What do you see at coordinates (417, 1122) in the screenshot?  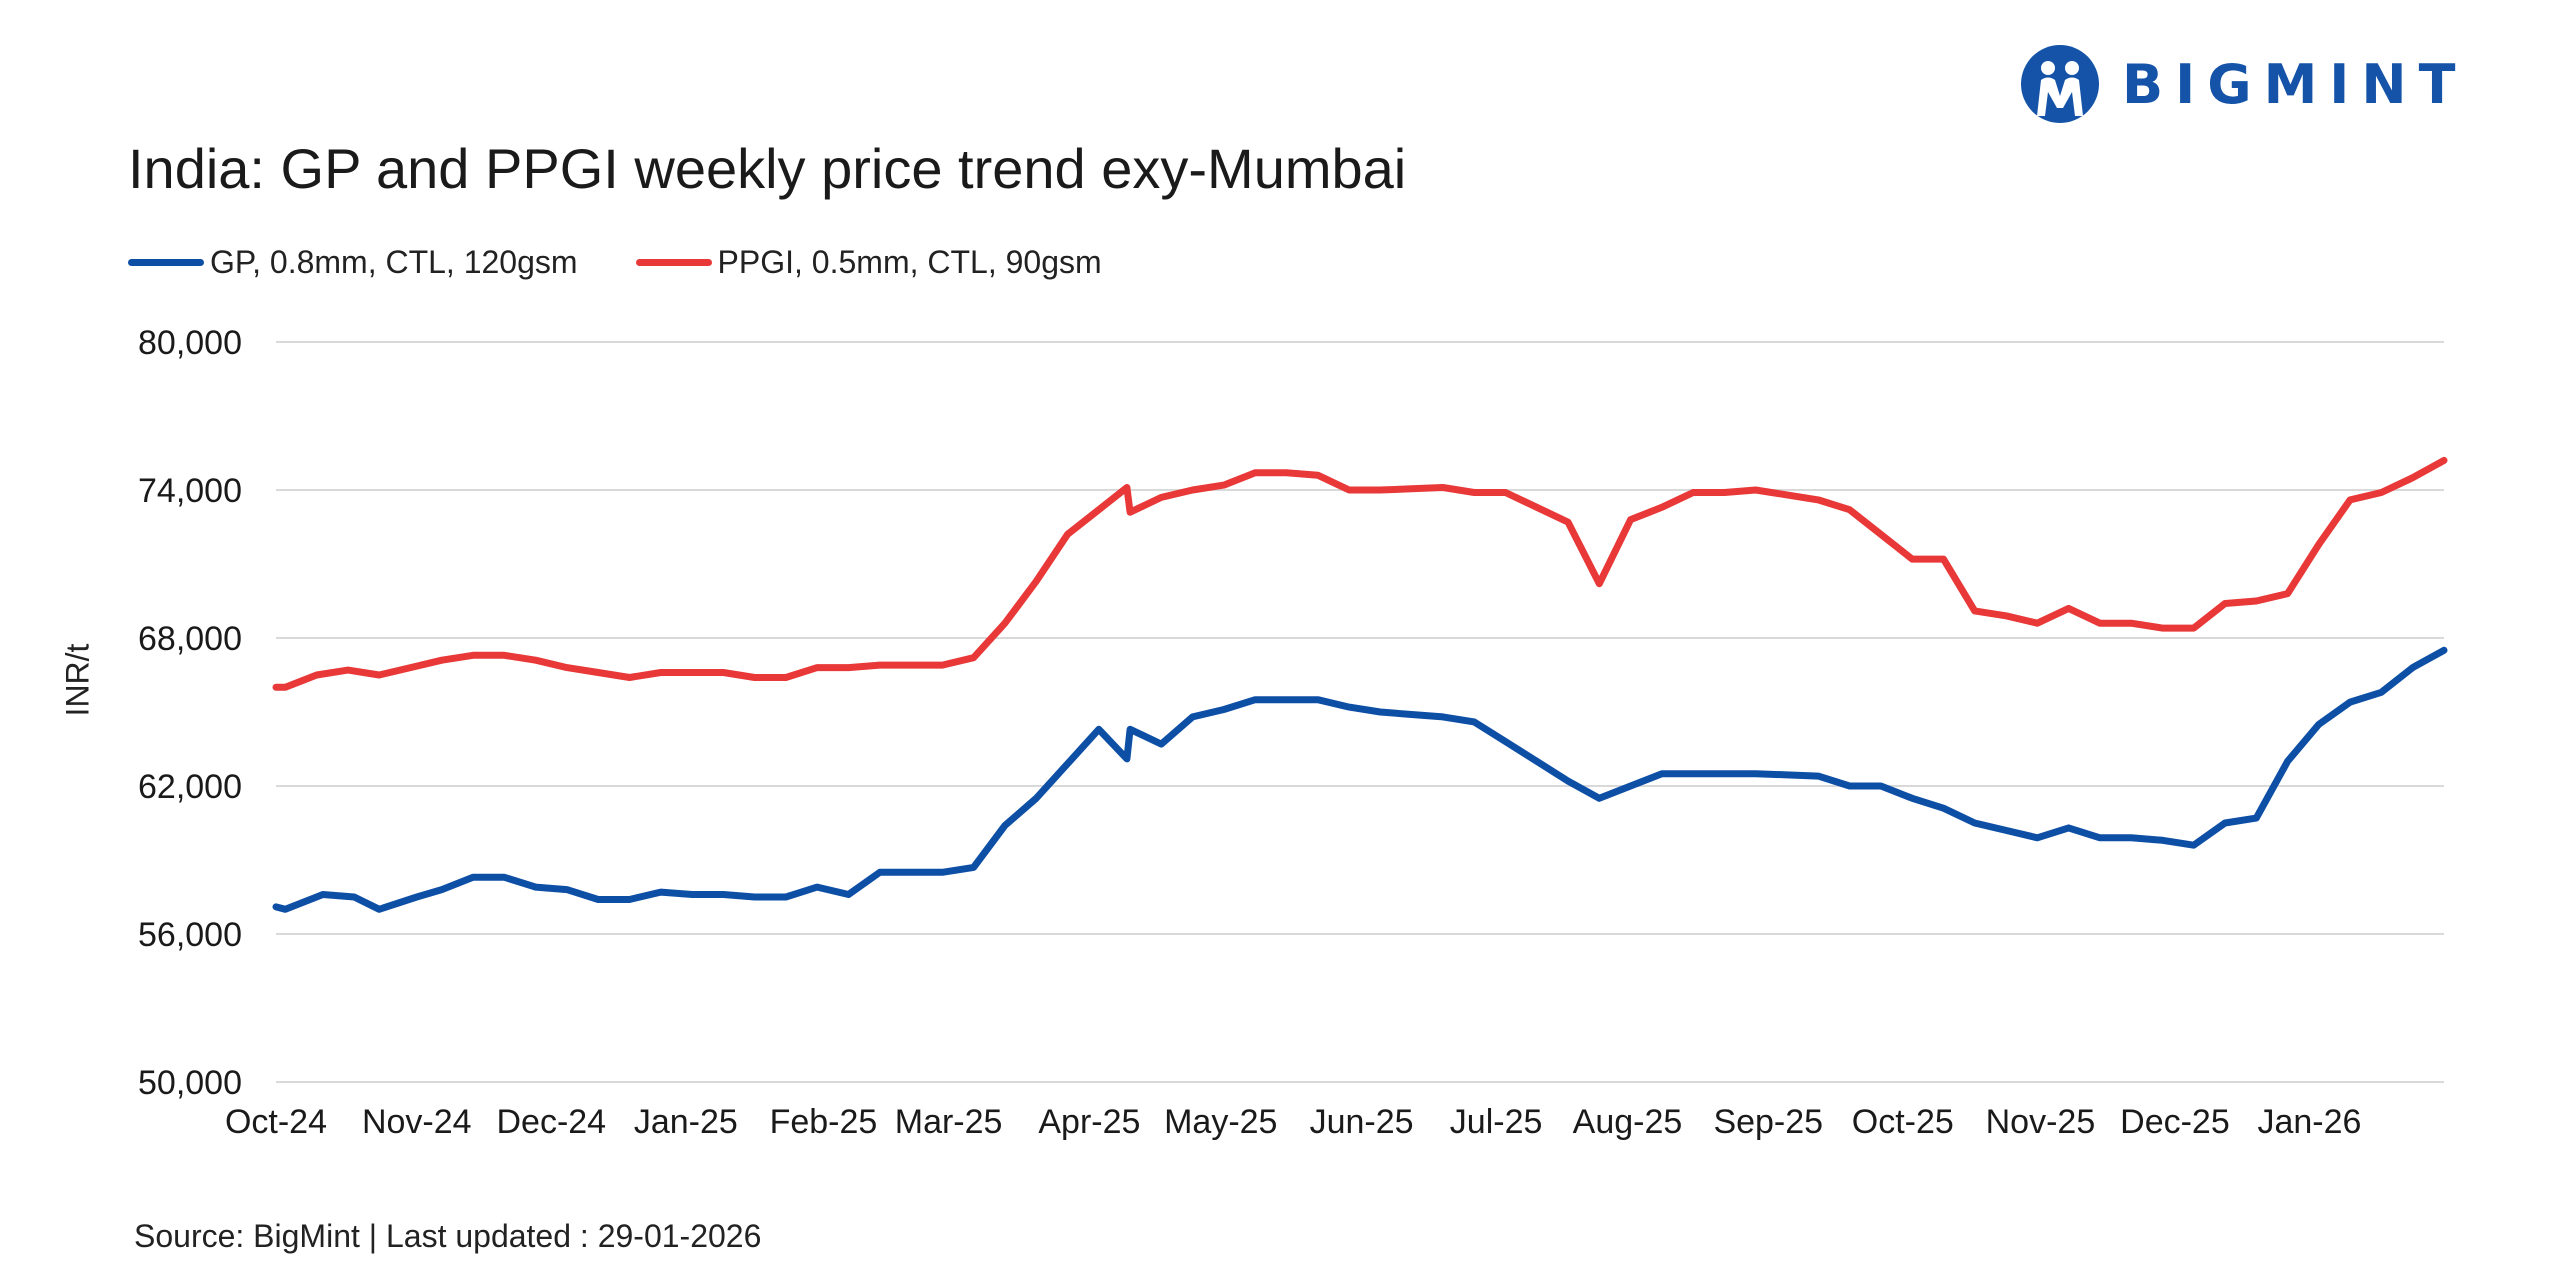 I see `x-tick-label: Nov-24` at bounding box center [417, 1122].